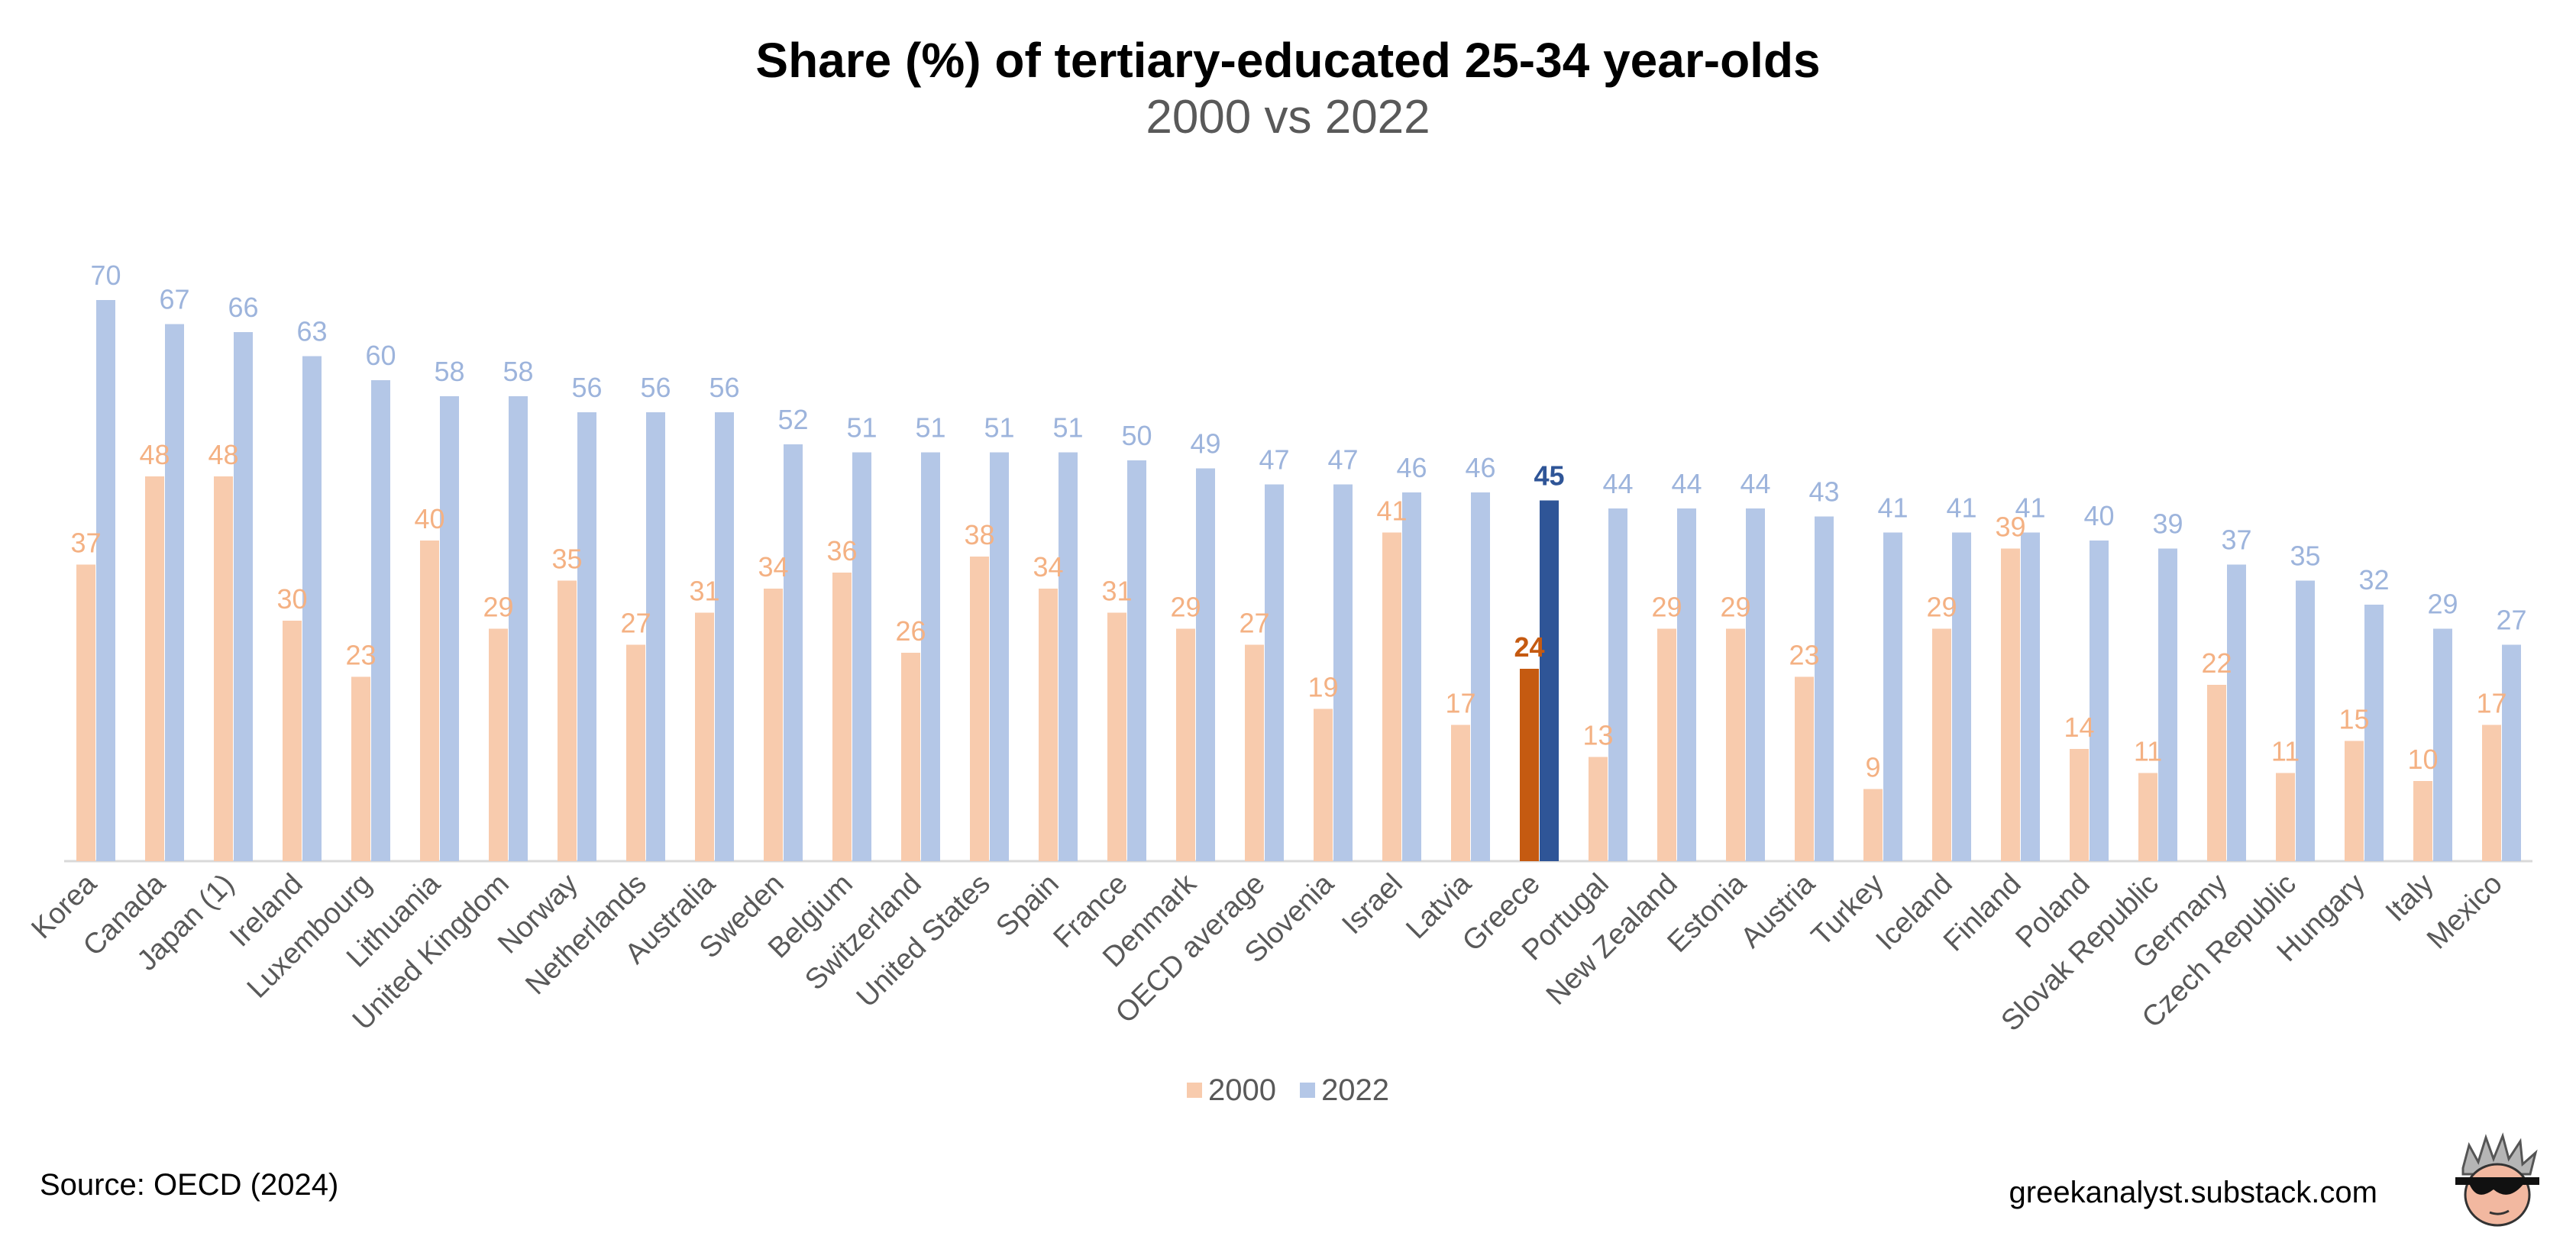 The height and width of the screenshot is (1249, 2576). Describe the element at coordinates (1288, 1089) in the screenshot. I see `legend: 2000 2022` at that location.